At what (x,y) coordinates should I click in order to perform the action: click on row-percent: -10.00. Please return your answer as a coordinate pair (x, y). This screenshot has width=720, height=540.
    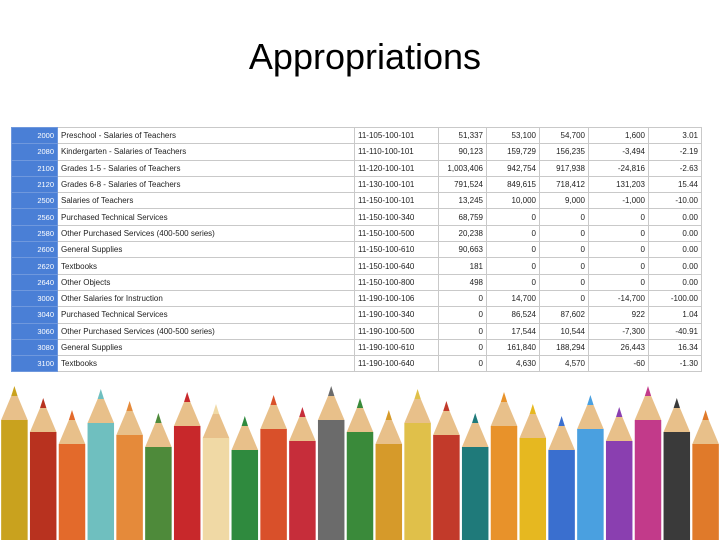
    Looking at the image, I should click on (675, 201).